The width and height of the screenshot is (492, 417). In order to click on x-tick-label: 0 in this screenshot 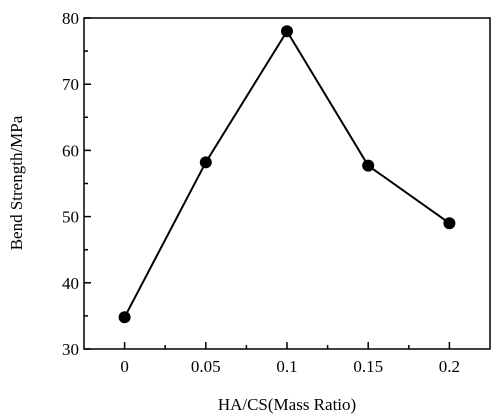, I will do `click(124, 366)`.